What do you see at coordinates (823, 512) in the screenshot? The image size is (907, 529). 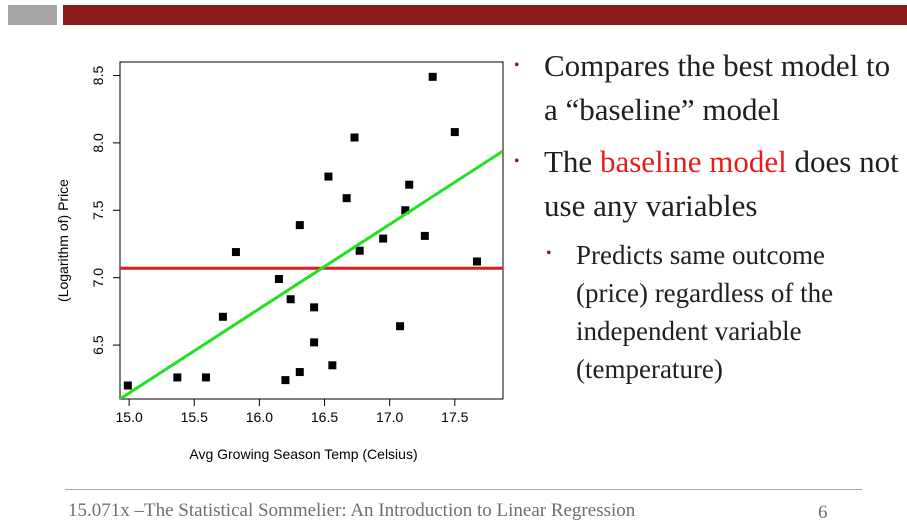 I see `page-number: 6` at bounding box center [823, 512].